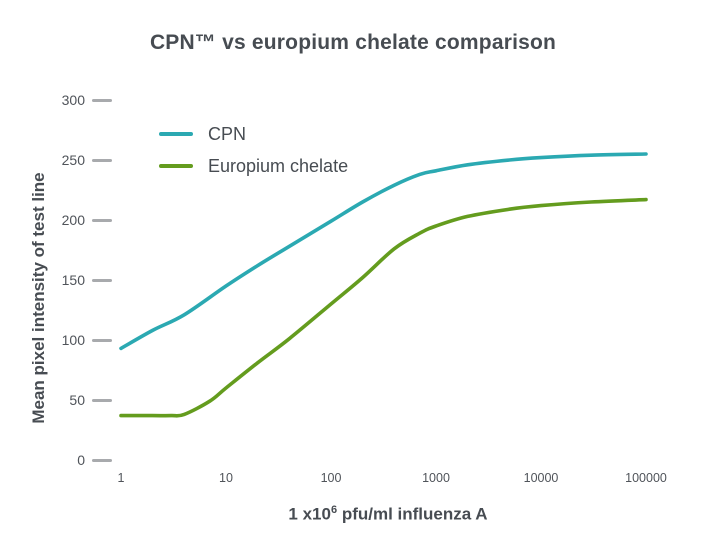  I want to click on legend: CPN Europium chelate, so click(253, 150).